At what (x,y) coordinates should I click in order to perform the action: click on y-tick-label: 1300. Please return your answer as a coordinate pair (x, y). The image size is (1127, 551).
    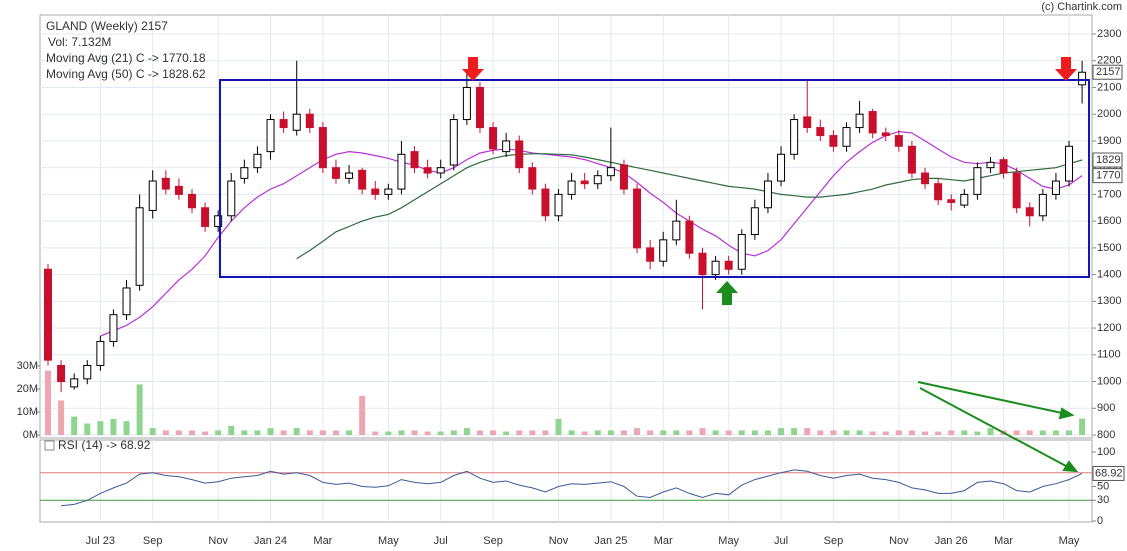
    Looking at the image, I should click on (1109, 301).